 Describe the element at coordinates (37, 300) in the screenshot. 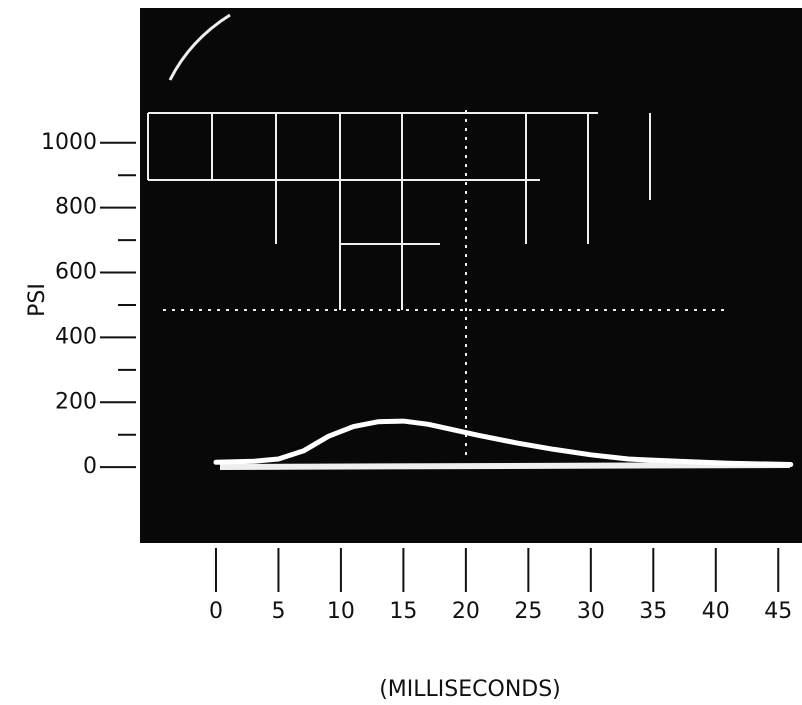

I see `y-axis-label: PSI` at that location.